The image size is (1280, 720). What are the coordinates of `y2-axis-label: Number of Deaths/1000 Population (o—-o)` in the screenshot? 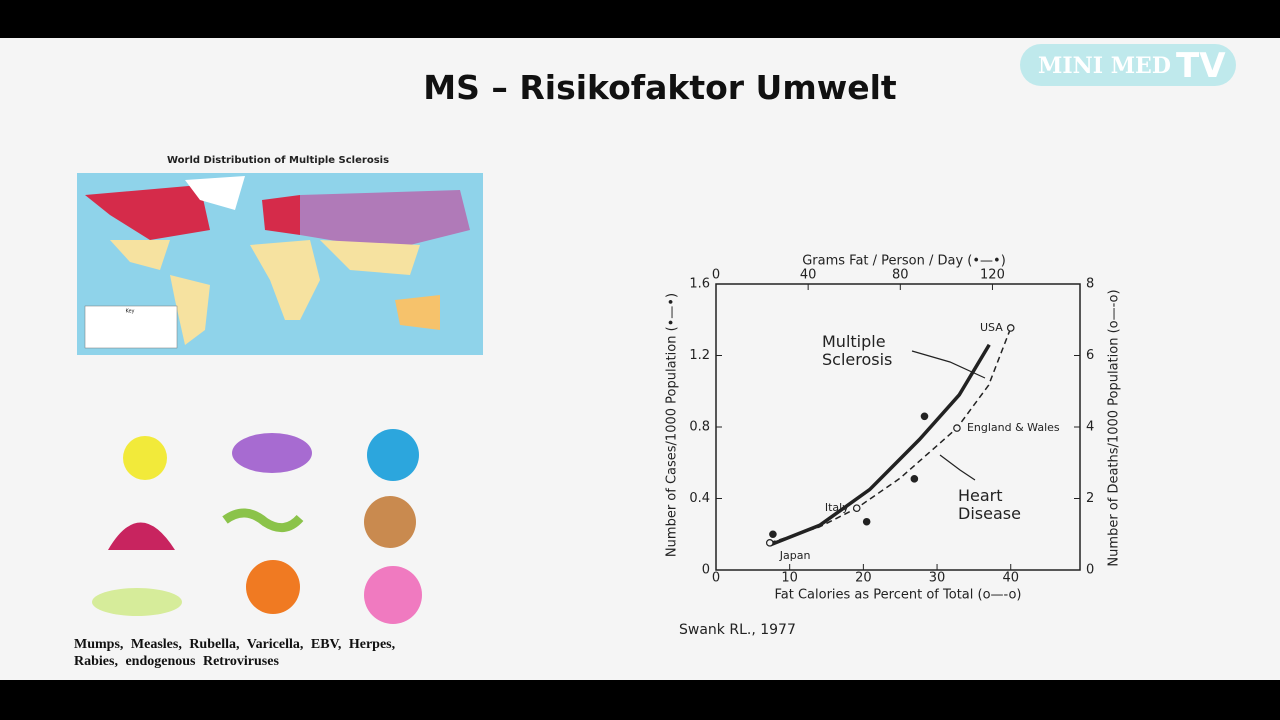 It's located at (1114, 427).